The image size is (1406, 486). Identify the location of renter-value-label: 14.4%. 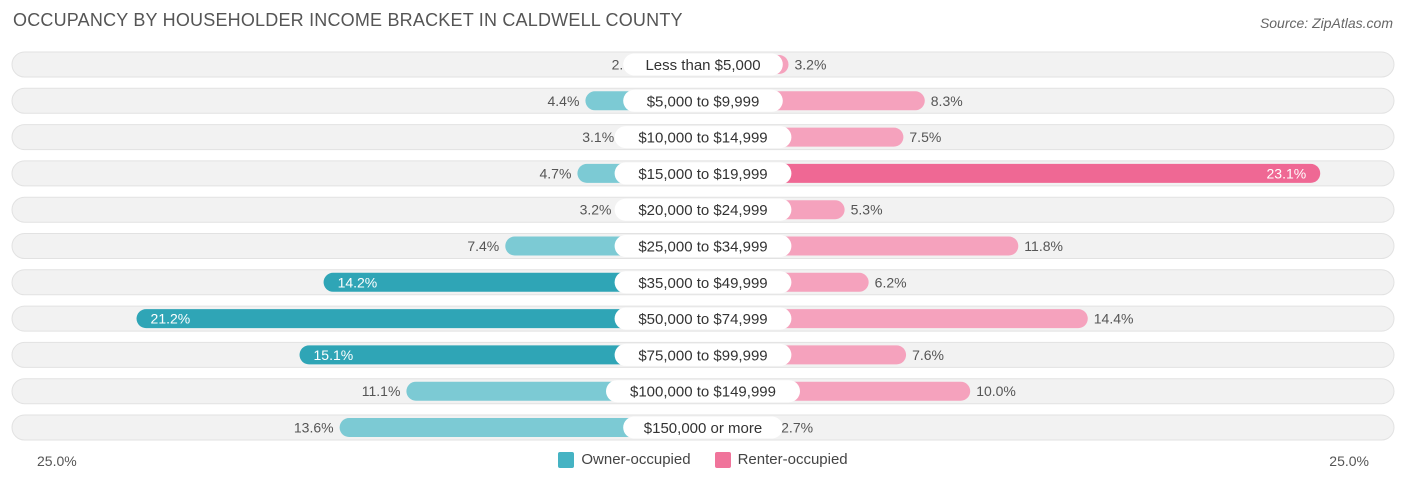
(1114, 319).